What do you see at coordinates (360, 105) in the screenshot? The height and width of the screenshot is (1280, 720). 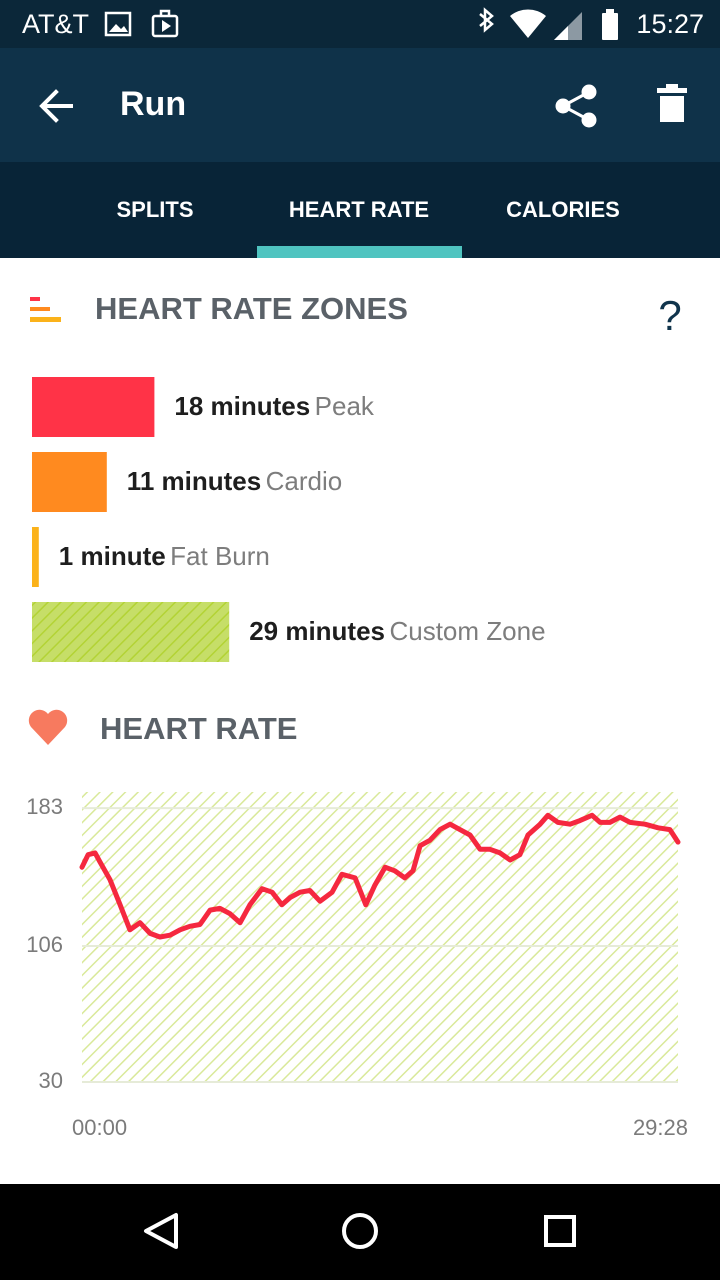 I see `app-bar` at bounding box center [360, 105].